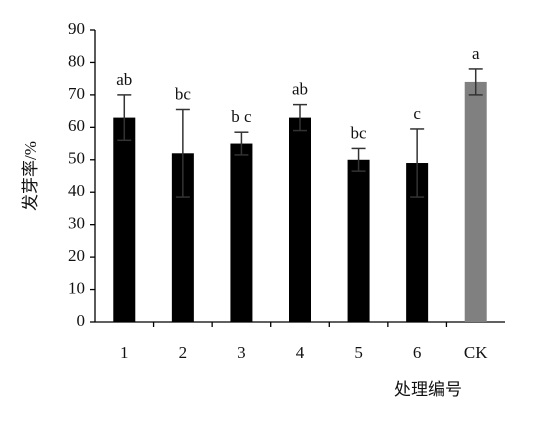  What do you see at coordinates (428, 389) in the screenshot?
I see `x-axis-label: 处理编号` at bounding box center [428, 389].